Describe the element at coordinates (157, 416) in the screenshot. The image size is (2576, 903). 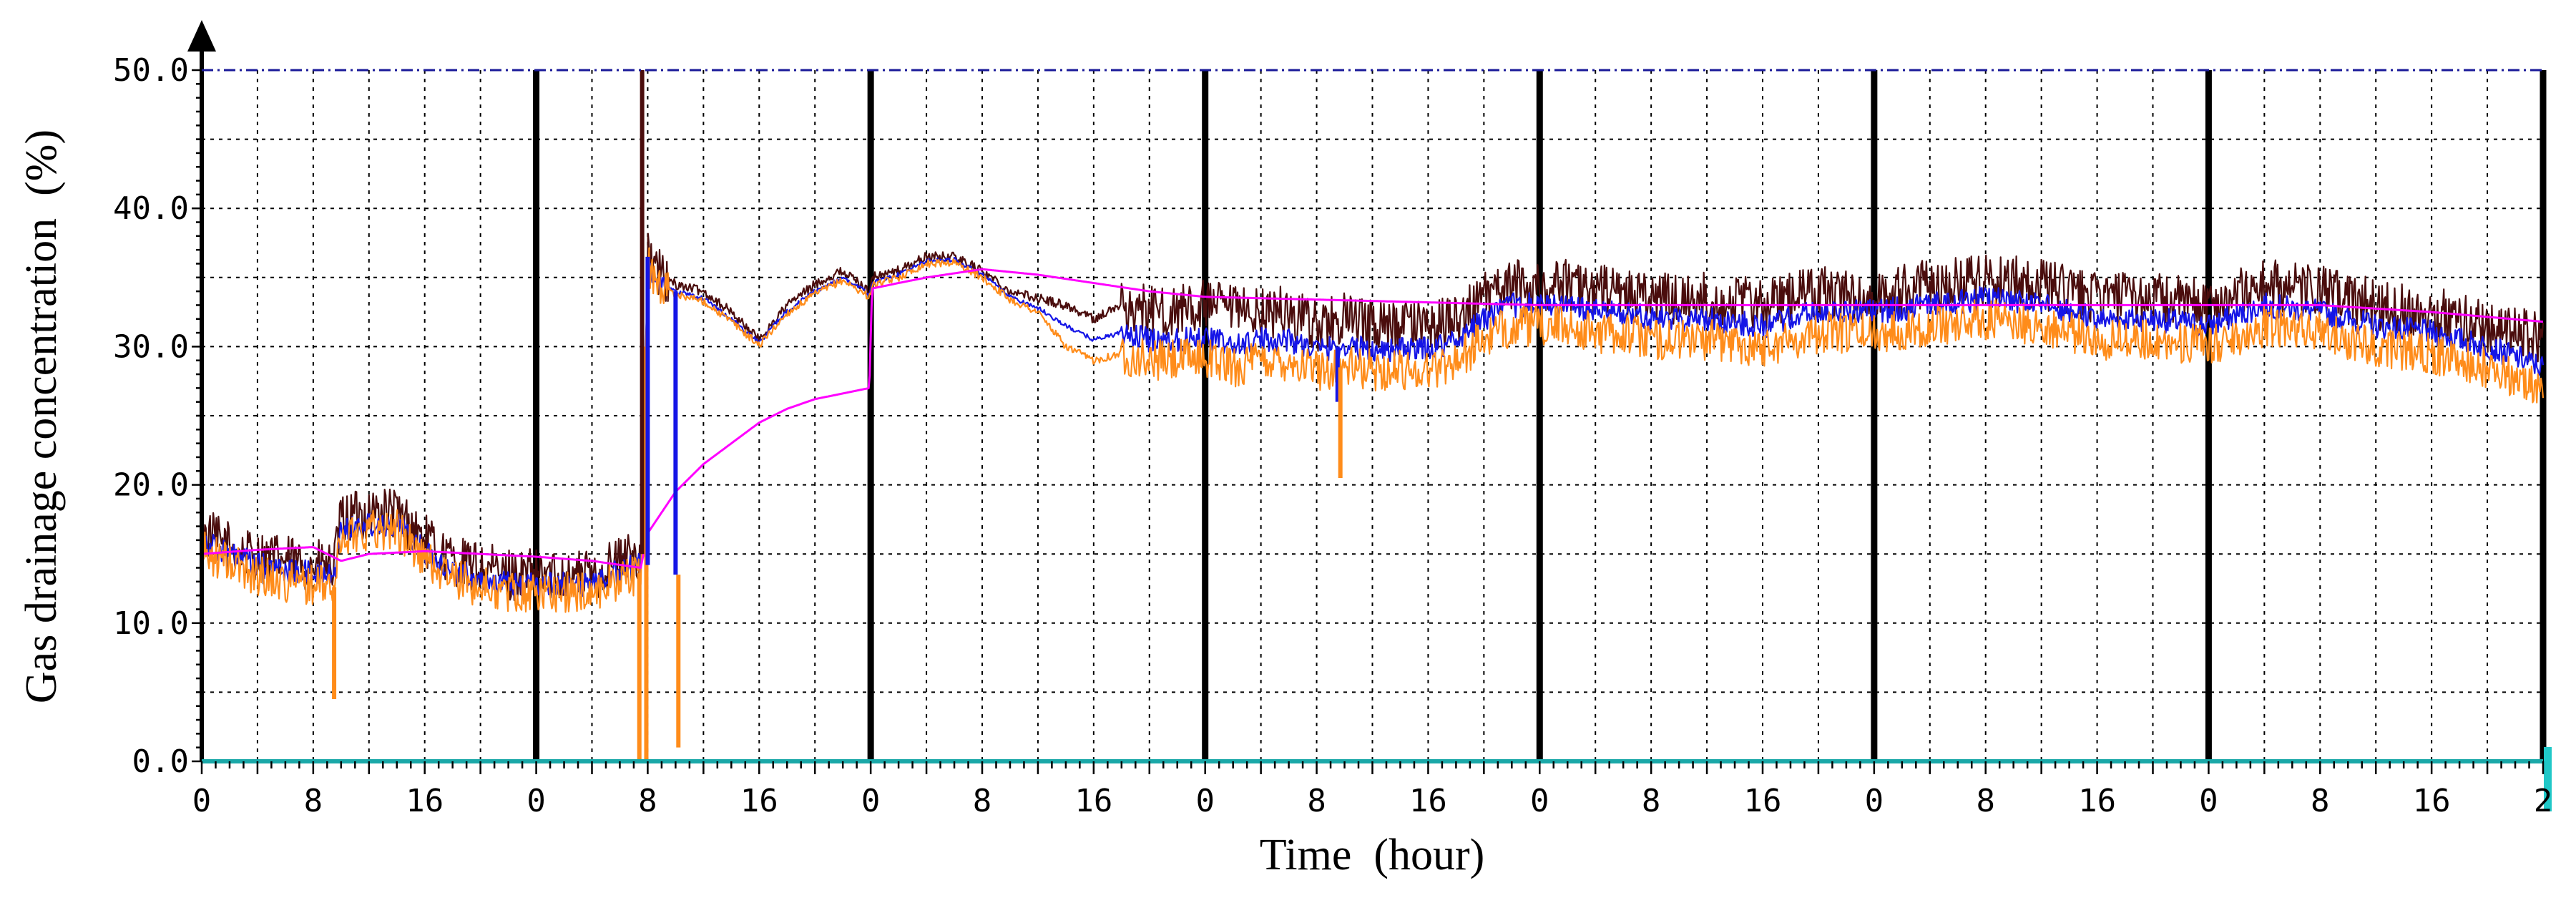
I see `y-ticks: 0.0 10.0 20.0 30.0 40.0 50.0` at that location.